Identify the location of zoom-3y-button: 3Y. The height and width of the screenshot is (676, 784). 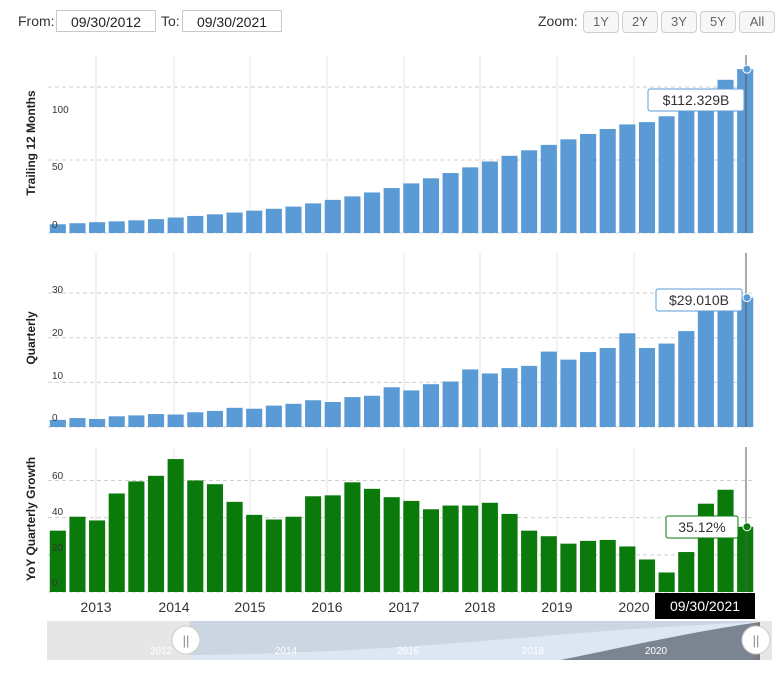
(679, 22).